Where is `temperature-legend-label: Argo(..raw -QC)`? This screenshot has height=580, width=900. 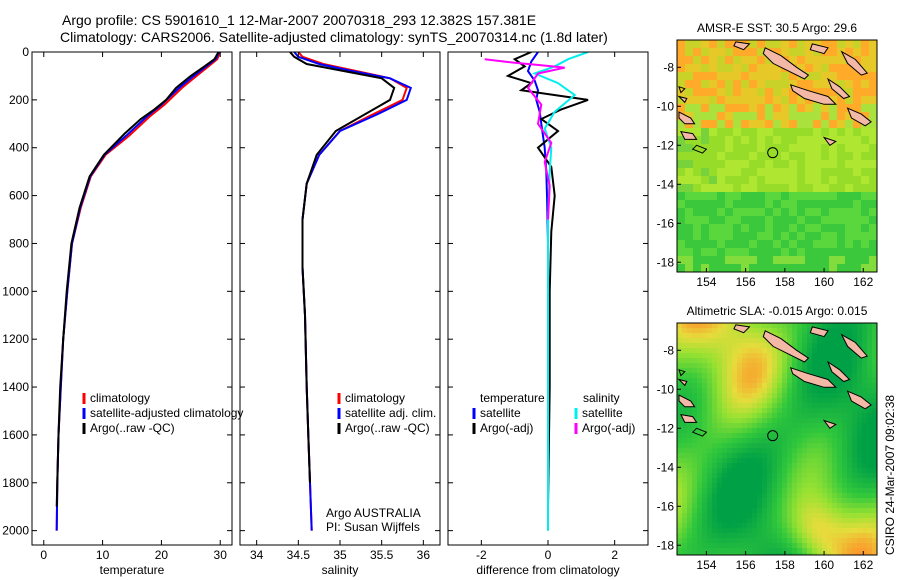 temperature-legend-label: Argo(..raw -QC) is located at coordinates (132, 428).